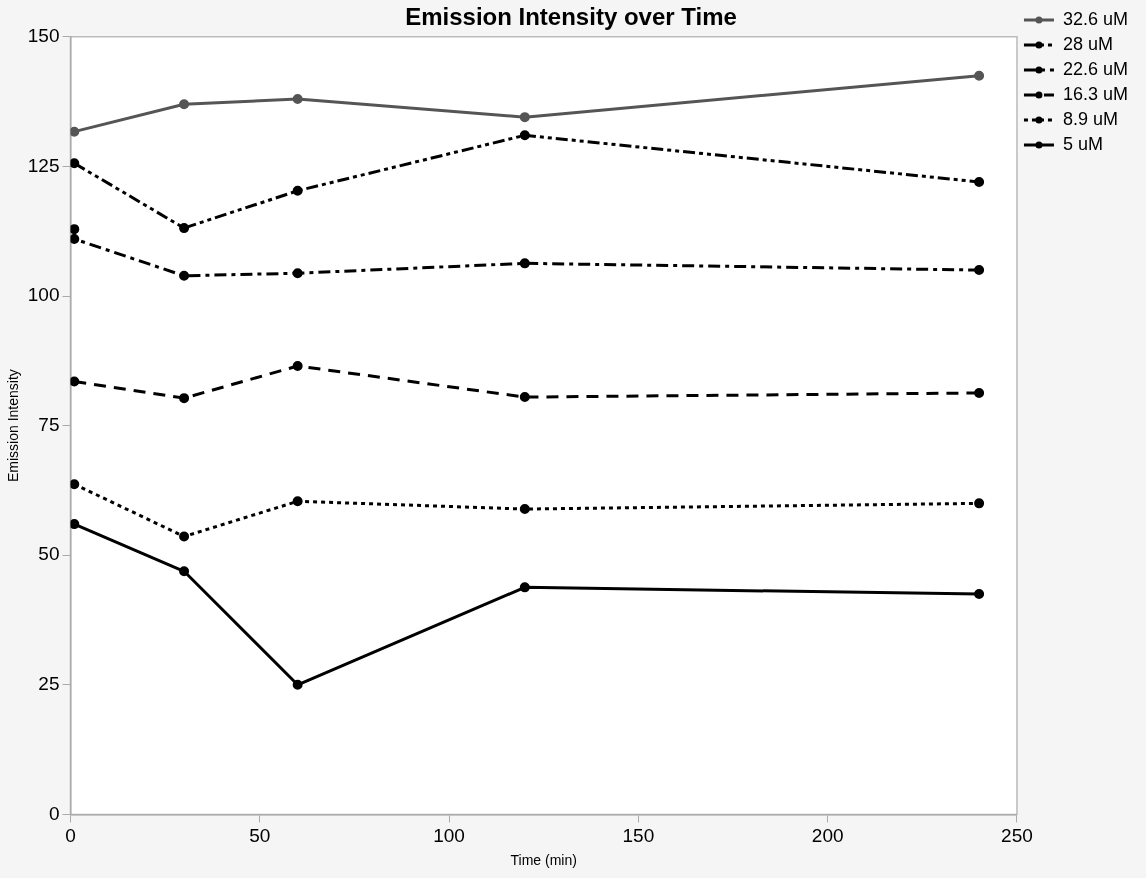  I want to click on legend-label: 8.9 uM, so click(1090, 118).